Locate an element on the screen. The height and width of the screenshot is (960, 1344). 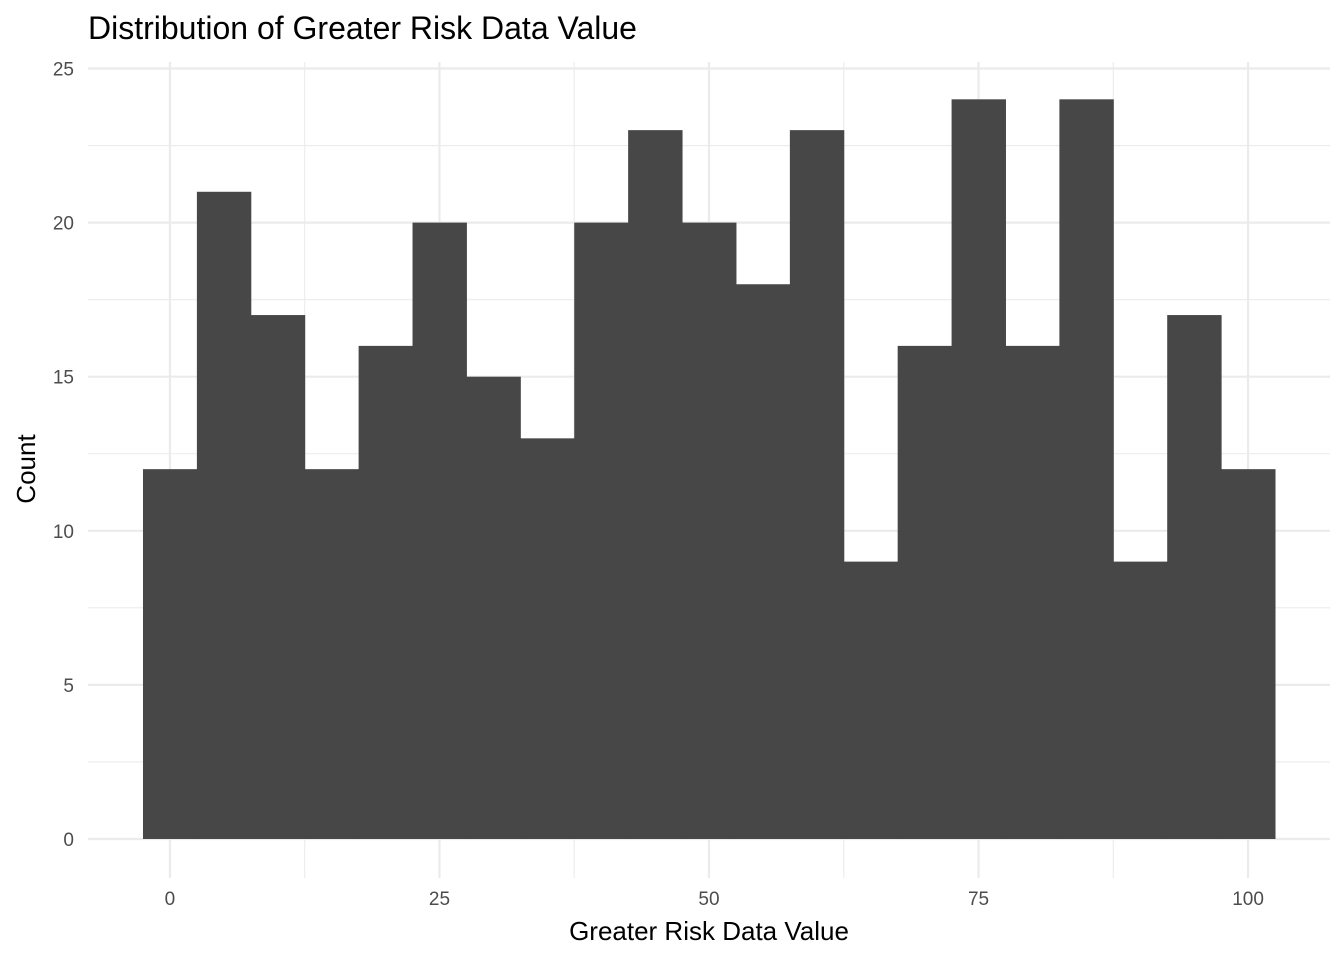
y-tick-label: 10 is located at coordinates (63, 532).